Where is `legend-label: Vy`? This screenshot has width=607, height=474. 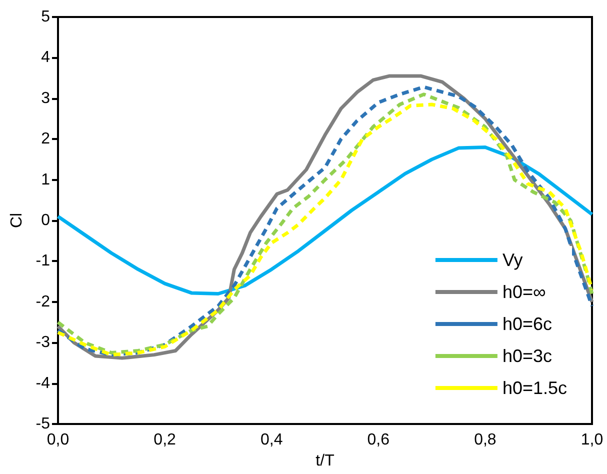
legend-label: Vy is located at coordinates (512, 260).